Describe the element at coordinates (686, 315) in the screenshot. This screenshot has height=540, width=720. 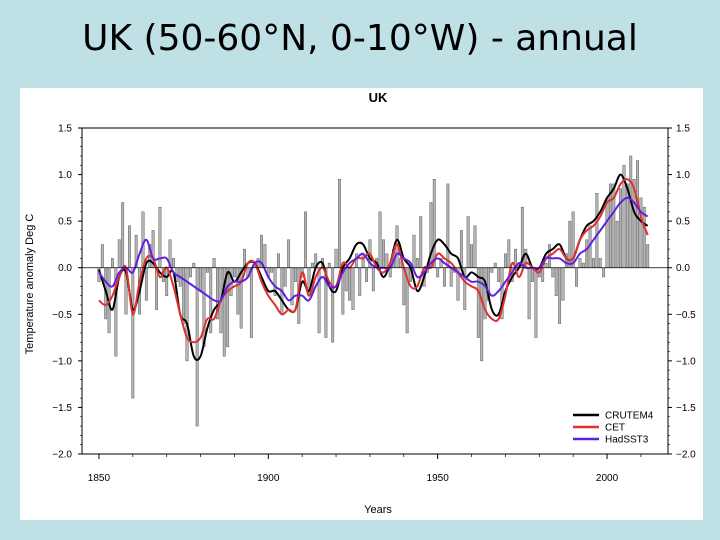
I see `y-tick-label-right: −0.5` at that location.